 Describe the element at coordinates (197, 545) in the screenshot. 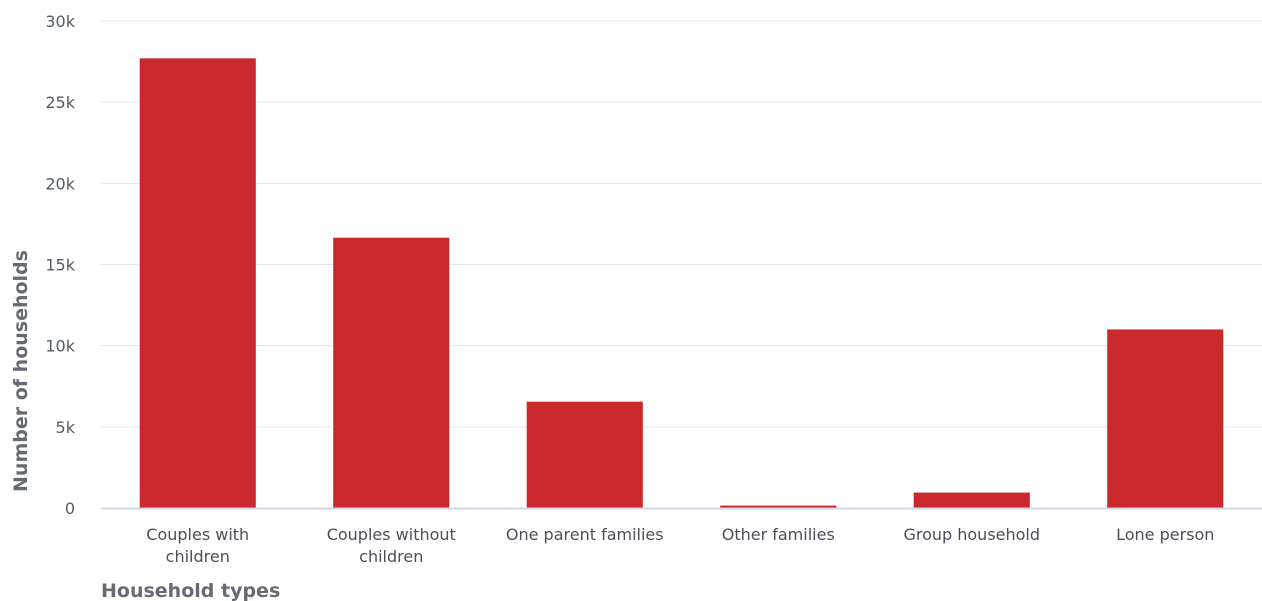

I see `x-tick-label: Couples with children` at that location.